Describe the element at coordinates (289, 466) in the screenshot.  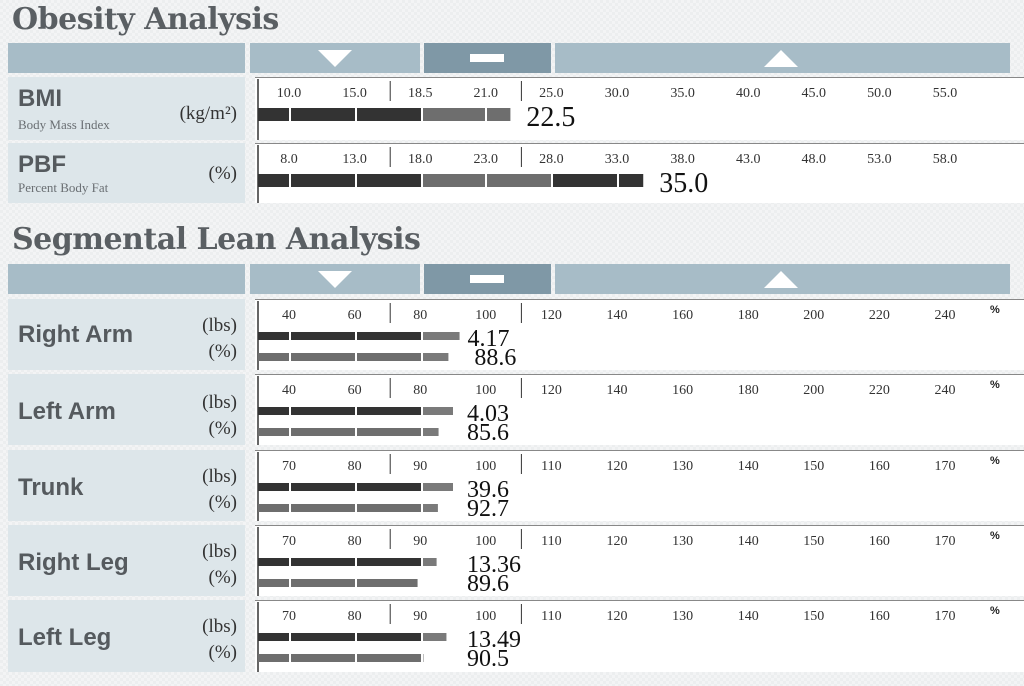
I see `tick-label: 70` at that location.